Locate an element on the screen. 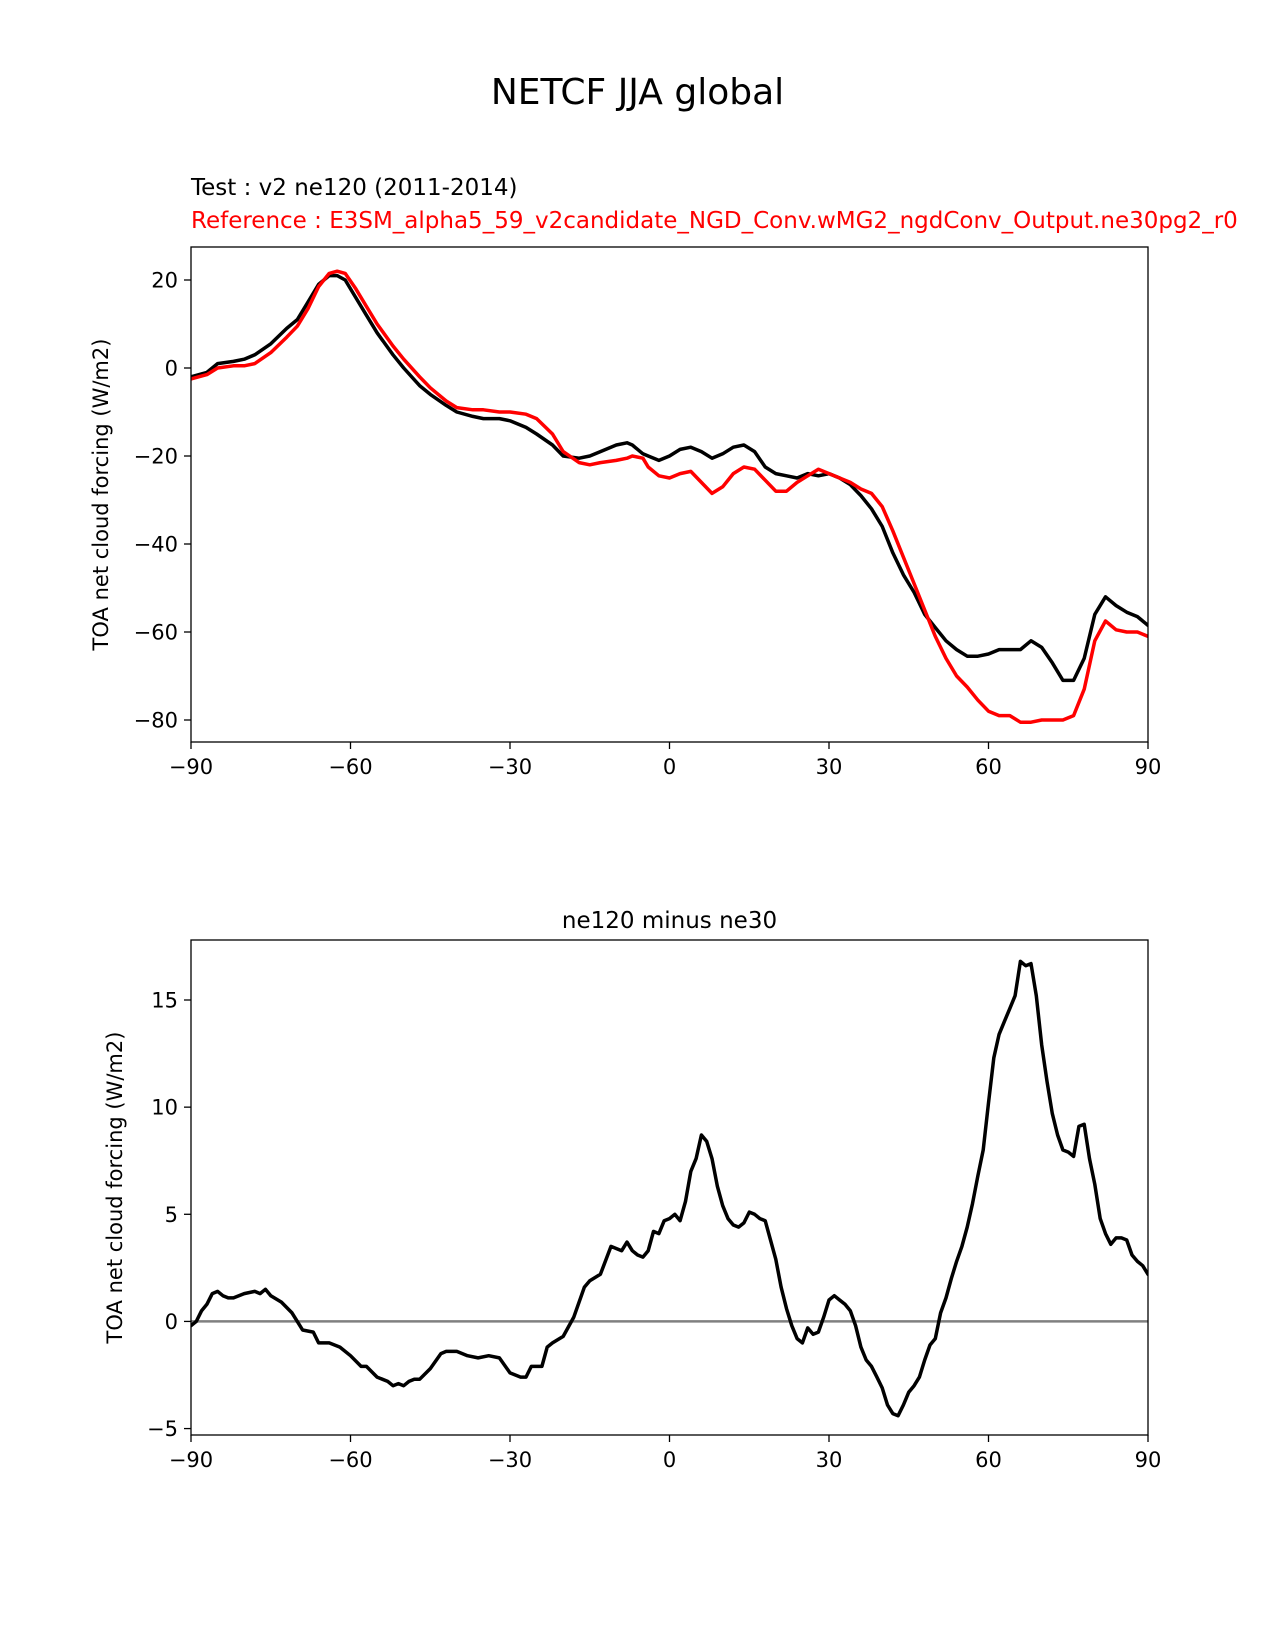 The width and height of the screenshot is (1275, 1650). panel-title: ne120 minus ne30 is located at coordinates (669, 921).